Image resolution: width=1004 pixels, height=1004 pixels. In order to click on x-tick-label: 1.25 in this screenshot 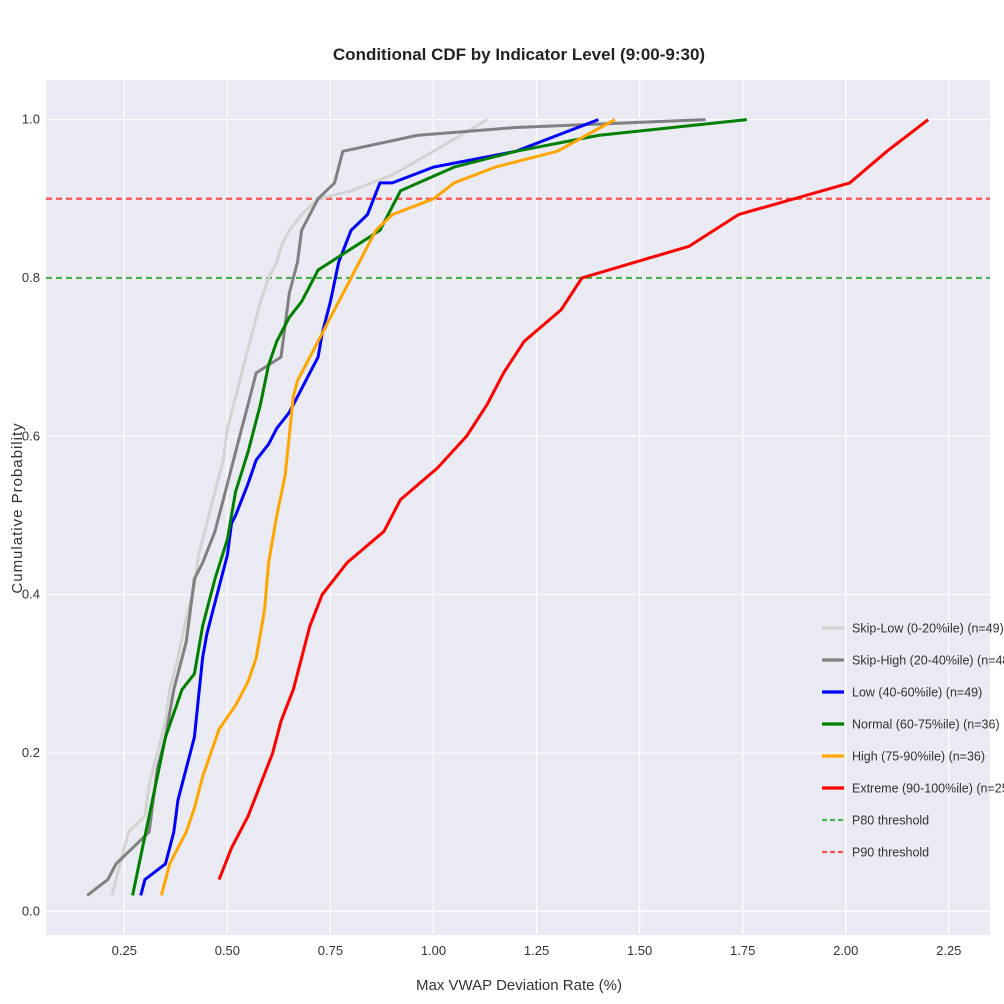, I will do `click(536, 950)`.